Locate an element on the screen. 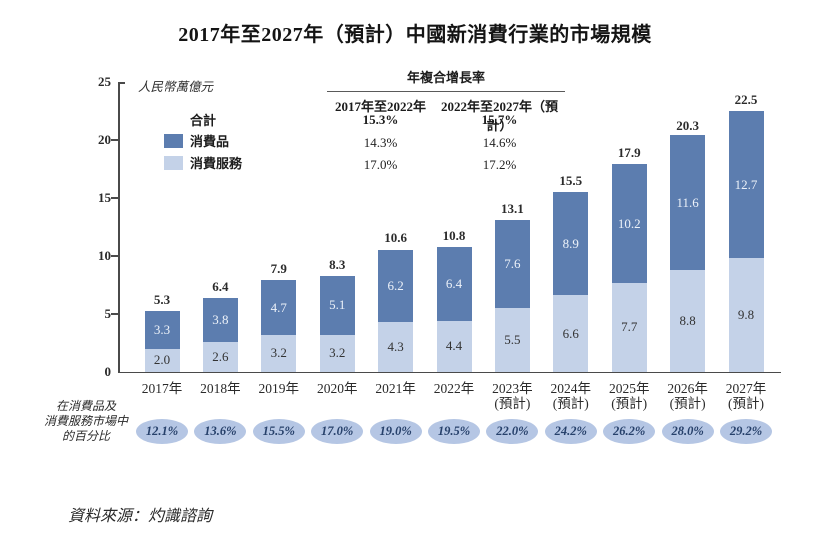 The width and height of the screenshot is (830, 536). x-axis-year: 2022年 is located at coordinates (454, 388).